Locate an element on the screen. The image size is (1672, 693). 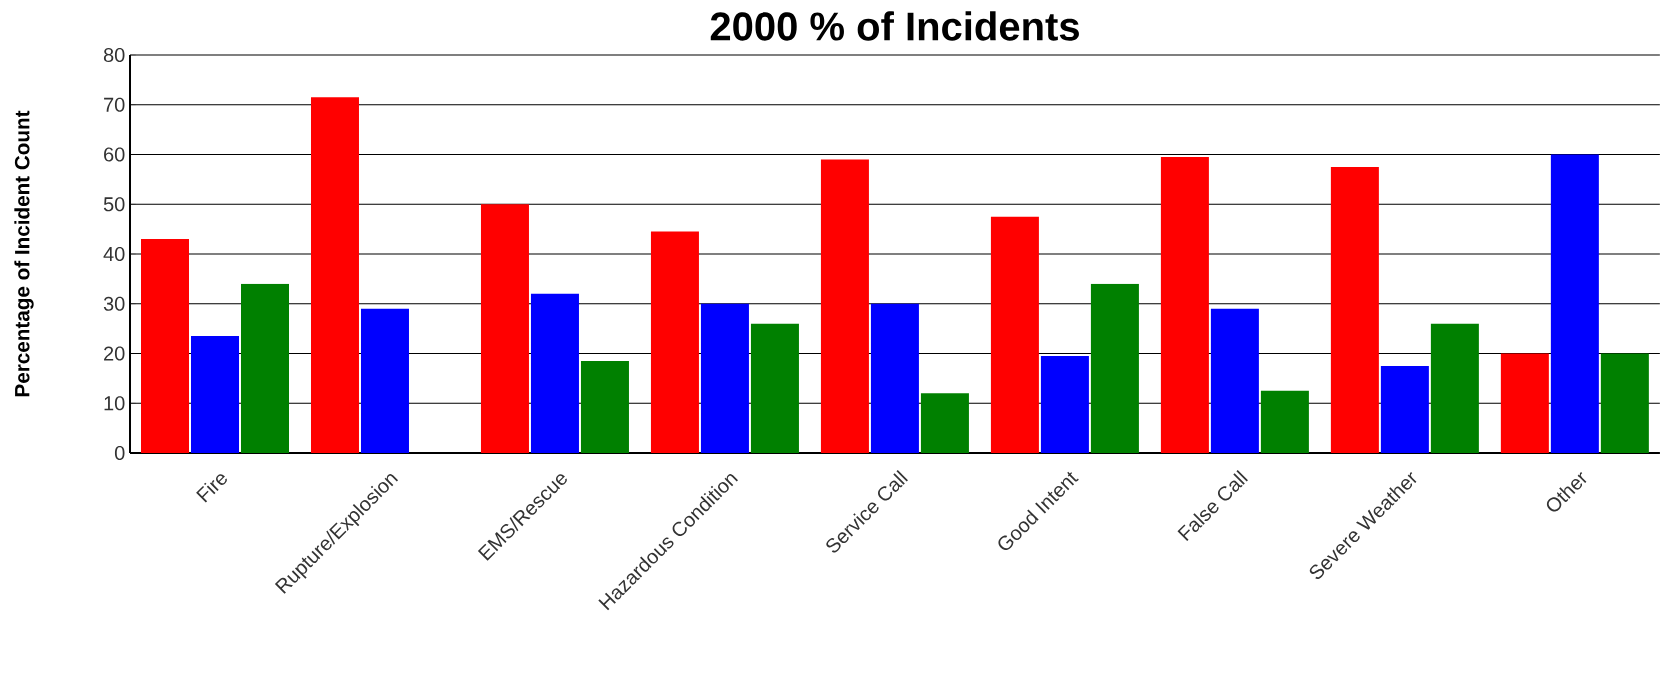
y-tick-label: 50 is located at coordinates (114, 204).